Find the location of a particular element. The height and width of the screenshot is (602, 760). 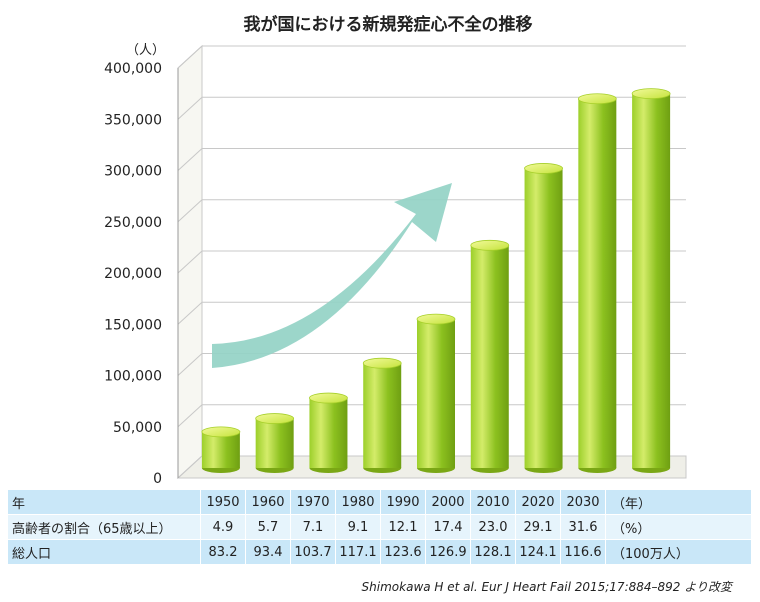

y-tick-label: 250,000 is located at coordinates (133, 223).